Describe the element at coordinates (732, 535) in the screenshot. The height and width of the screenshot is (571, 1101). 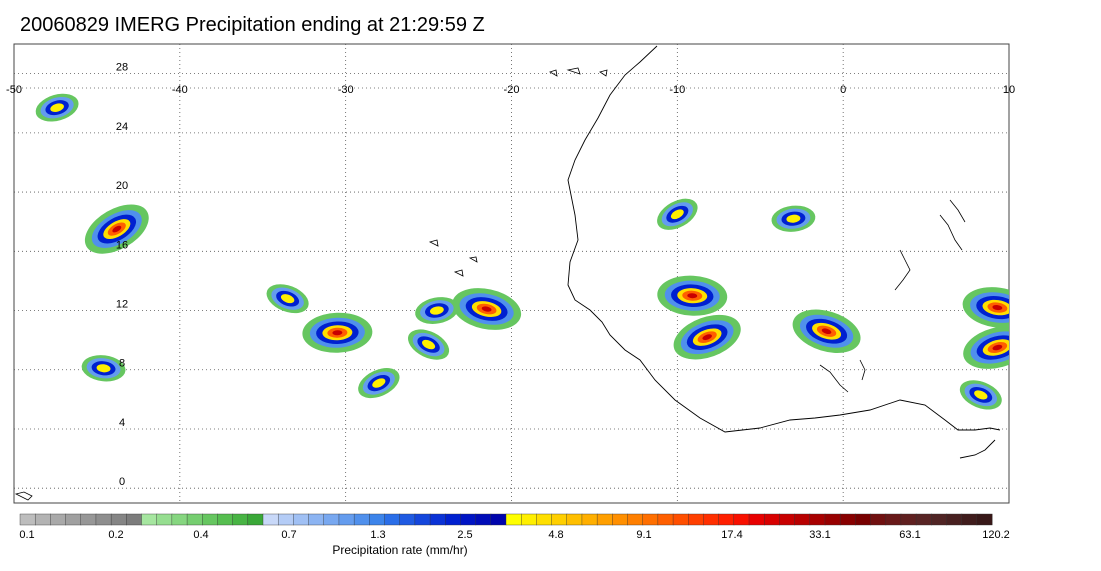
I see `colorbar-label: 17.4` at that location.